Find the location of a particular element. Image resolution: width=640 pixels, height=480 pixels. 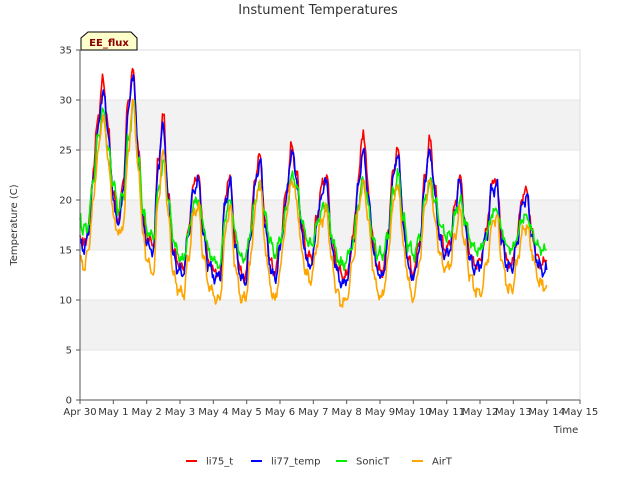

x-tick-label: May 14 is located at coordinates (546, 412).